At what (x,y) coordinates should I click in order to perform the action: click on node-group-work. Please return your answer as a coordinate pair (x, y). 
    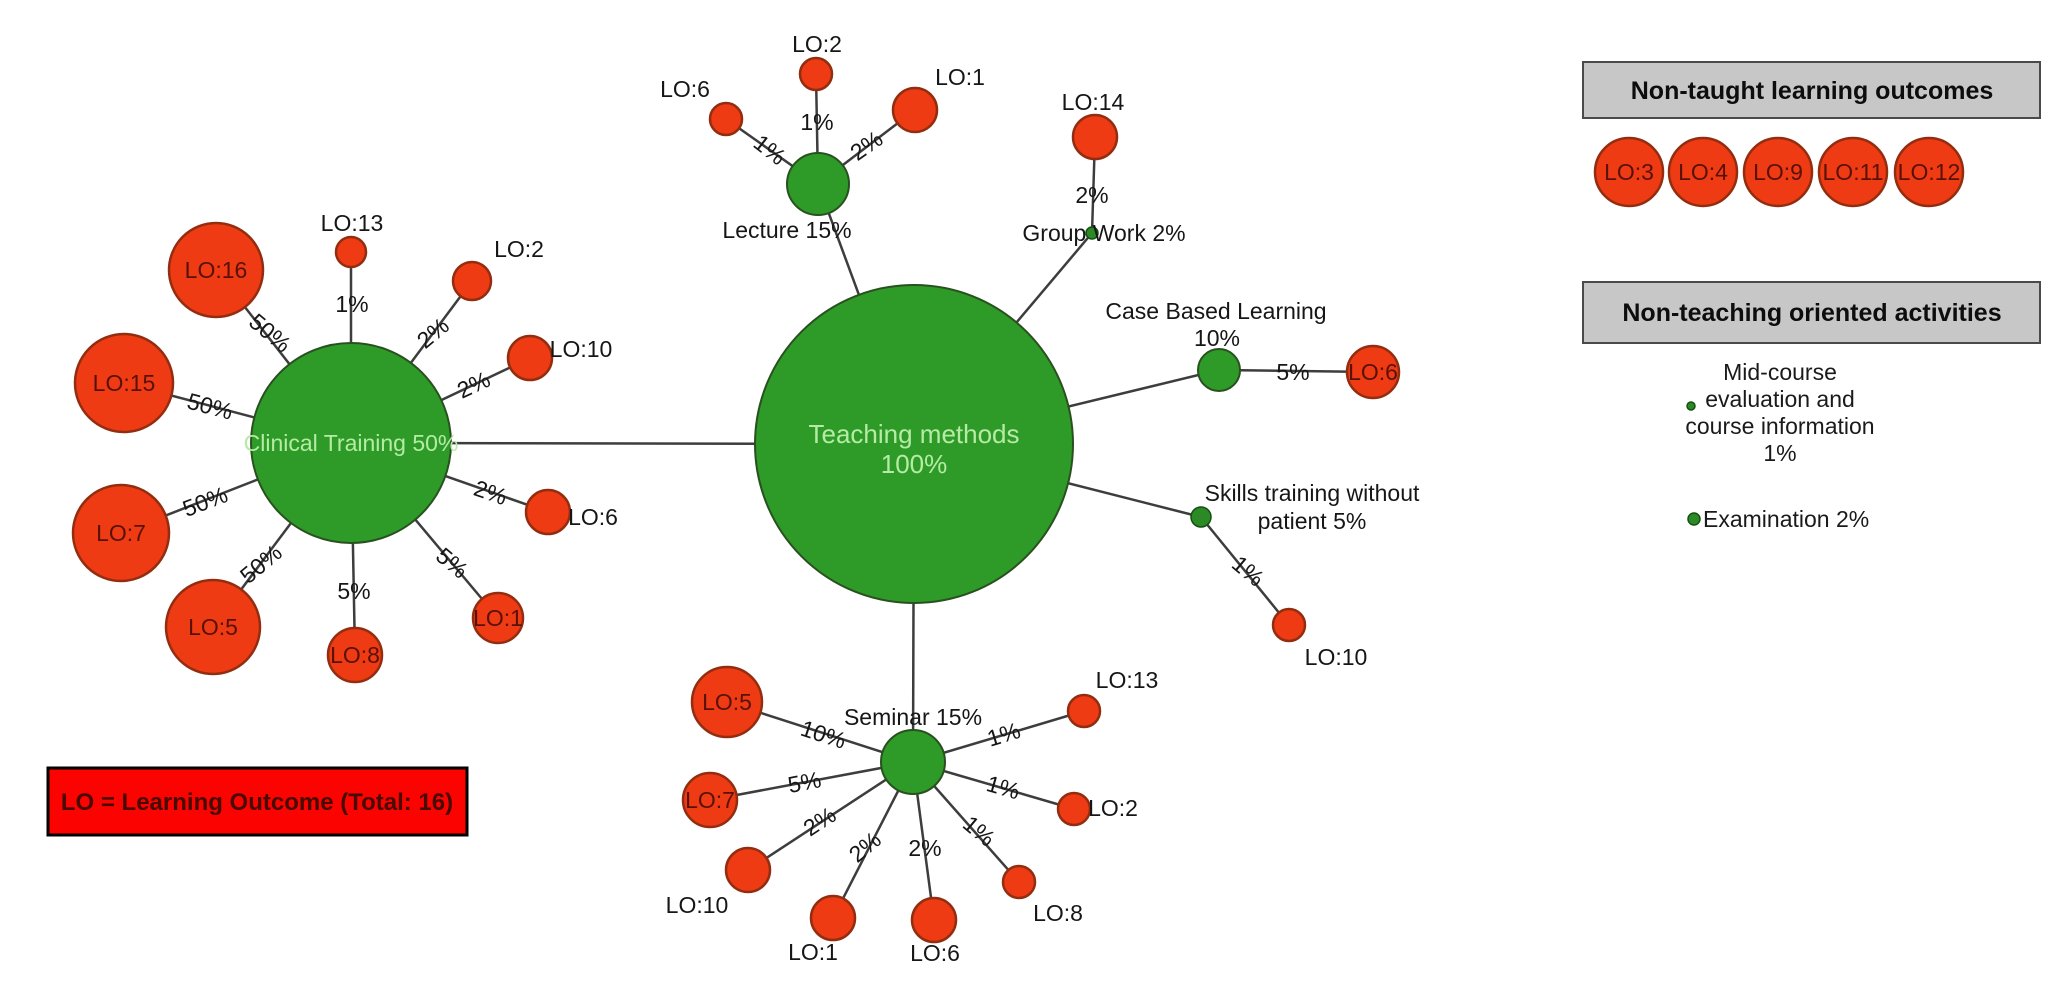
    Looking at the image, I should click on (1092, 233).